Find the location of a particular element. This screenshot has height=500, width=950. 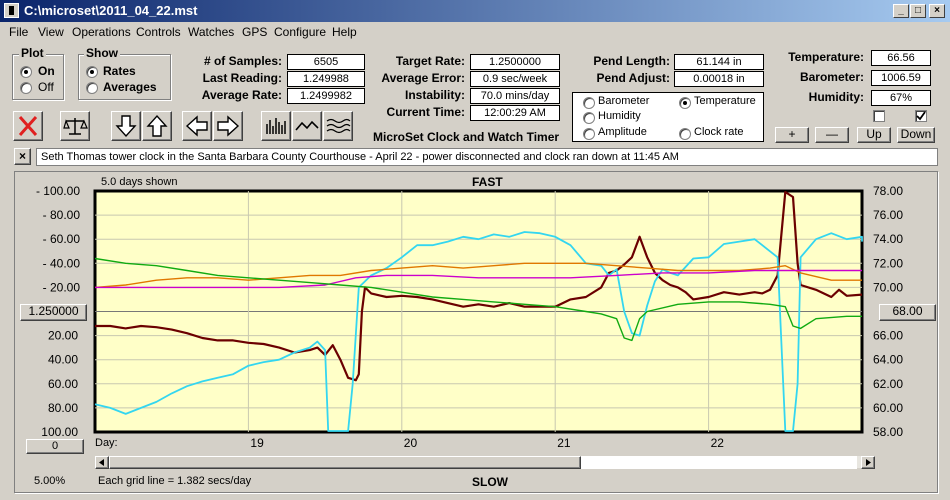

x-axis-tick: 19 is located at coordinates (257, 443).